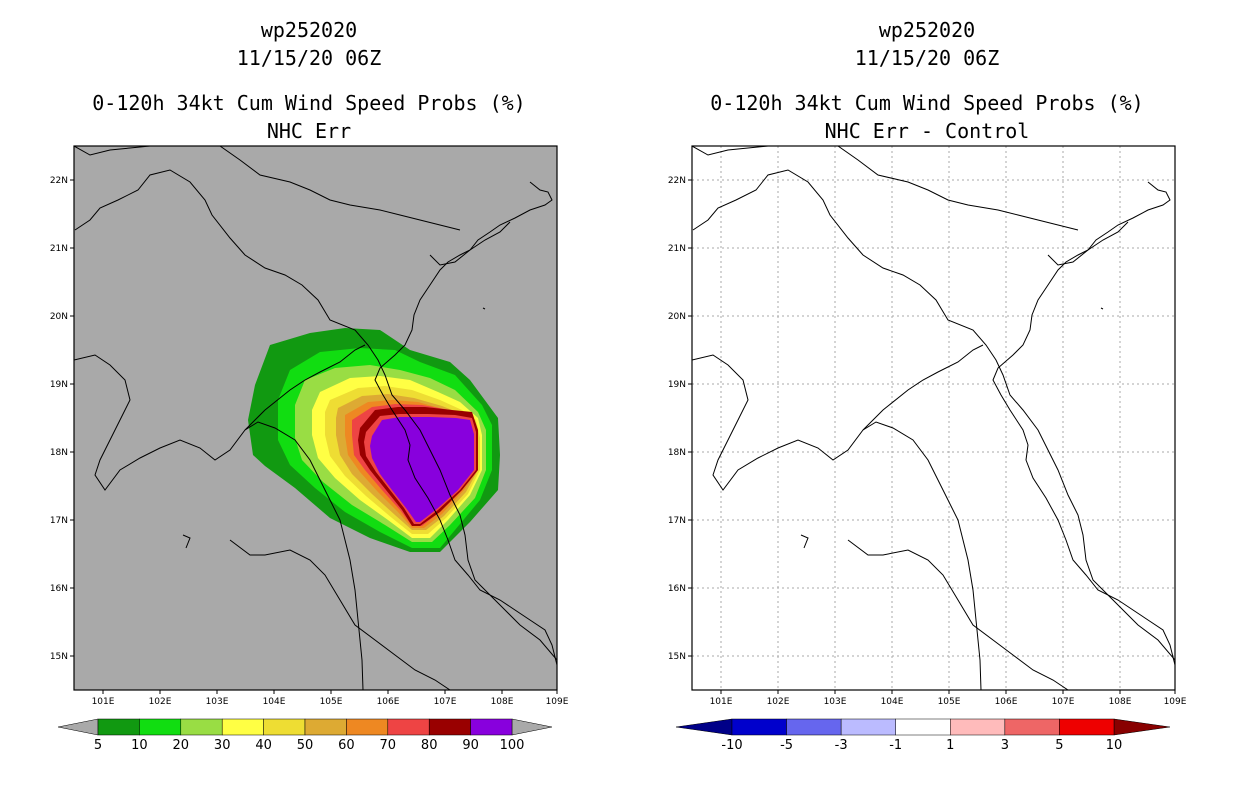 The image size is (1236, 800). I want to click on colorbar-probability: 5 10 20 30 40 50 60 70 80 90 100, so click(305, 735).